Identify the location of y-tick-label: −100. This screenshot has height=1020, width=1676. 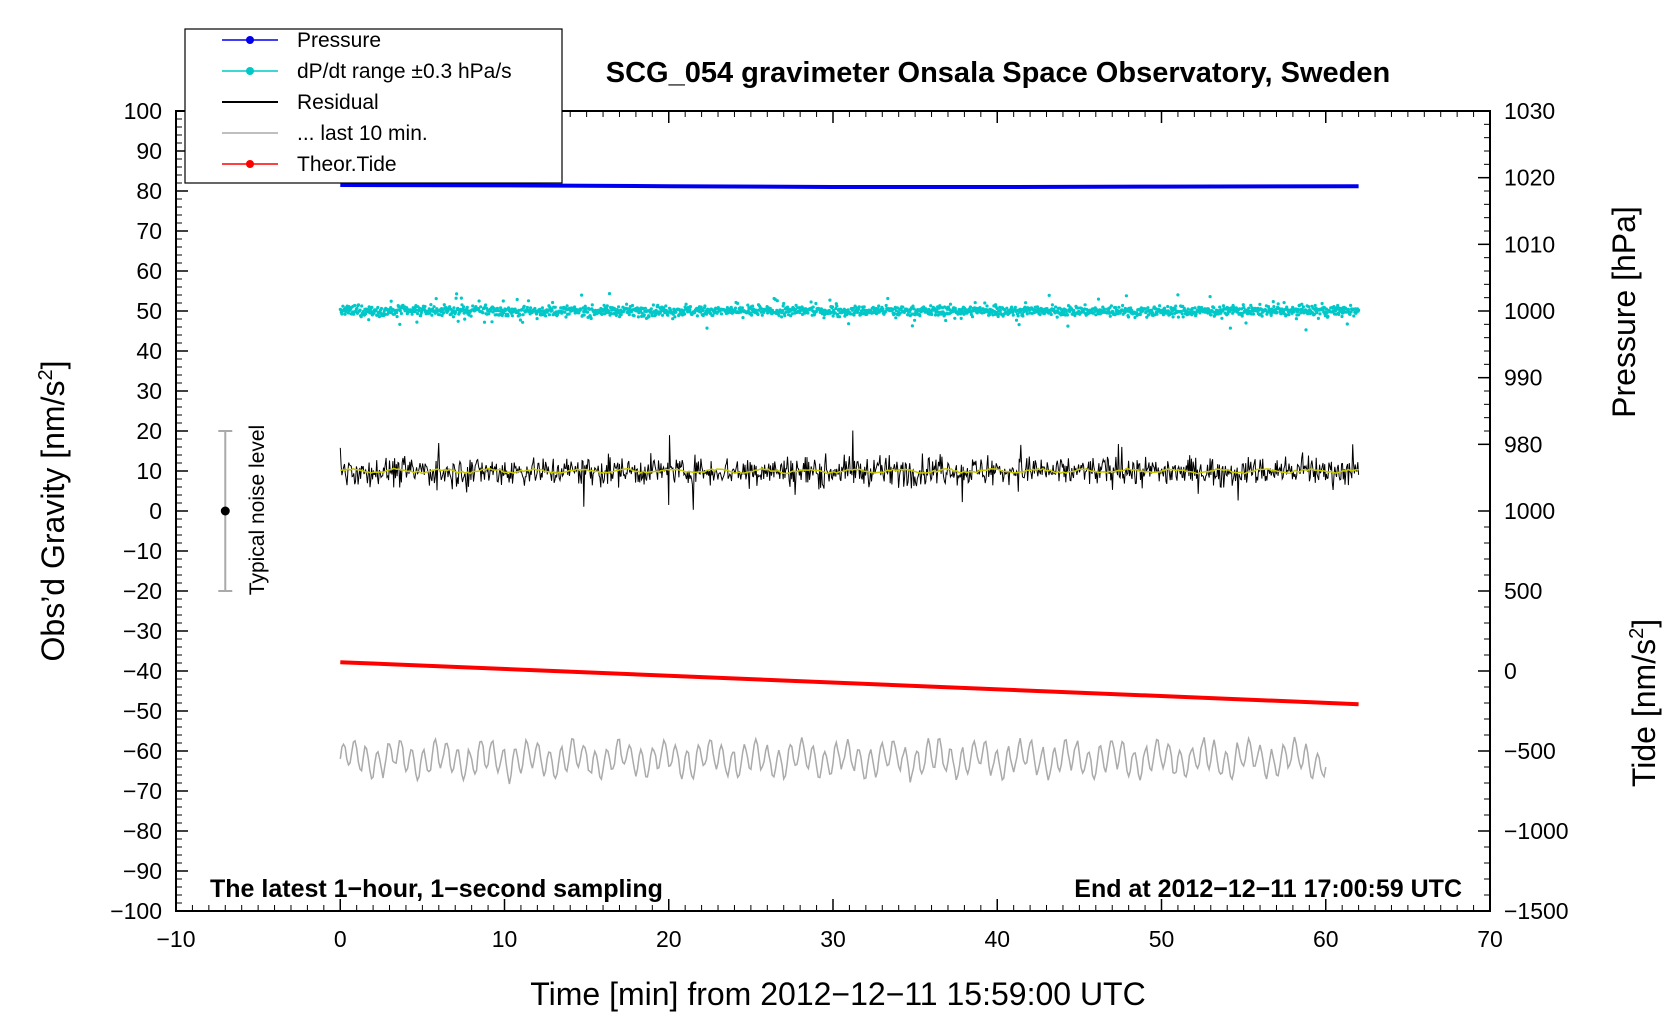
(136, 911).